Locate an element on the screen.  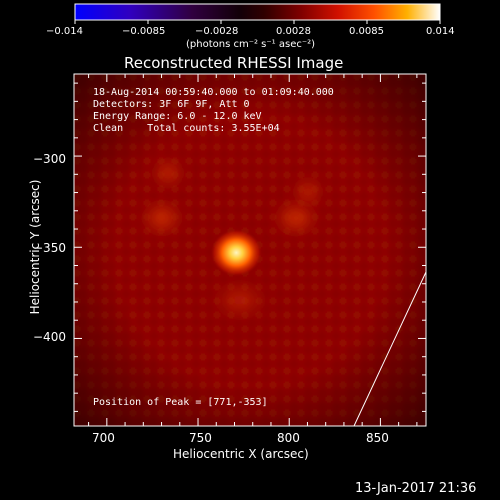
colorbar-tick-label-3: 0.0028 is located at coordinates (293, 31).